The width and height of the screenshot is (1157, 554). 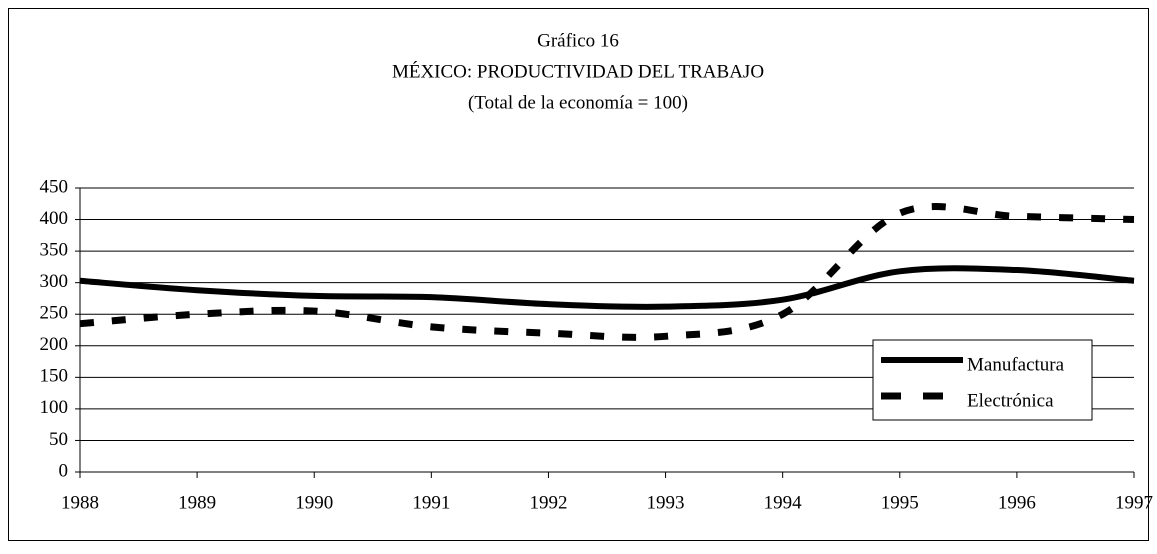 I want to click on y-tick-label: 300, so click(x=54, y=281).